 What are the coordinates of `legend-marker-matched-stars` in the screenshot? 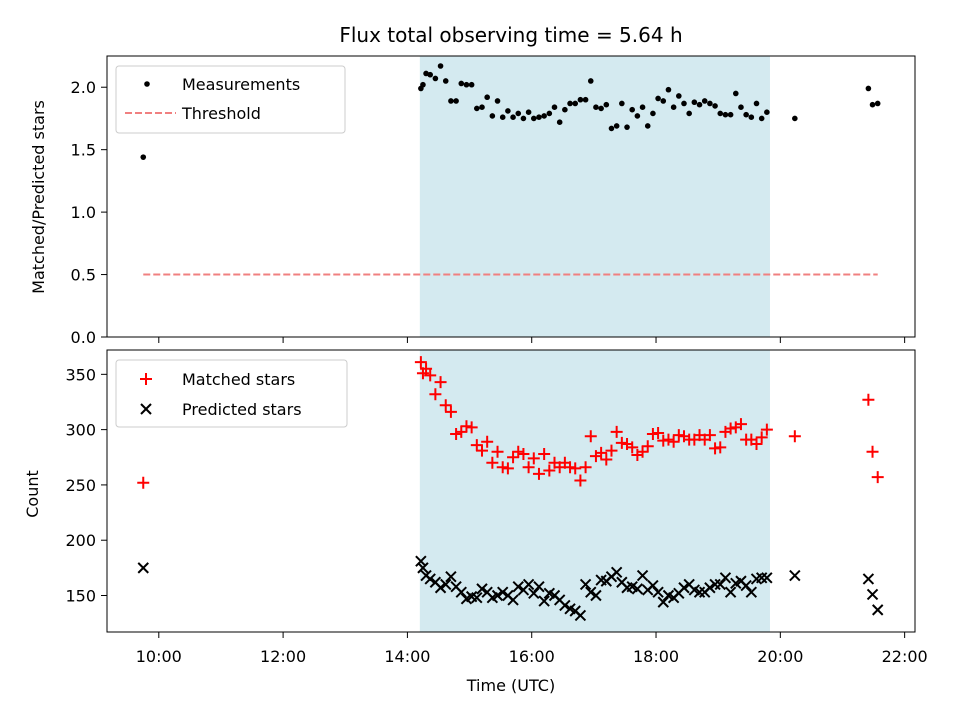 It's located at (146, 379).